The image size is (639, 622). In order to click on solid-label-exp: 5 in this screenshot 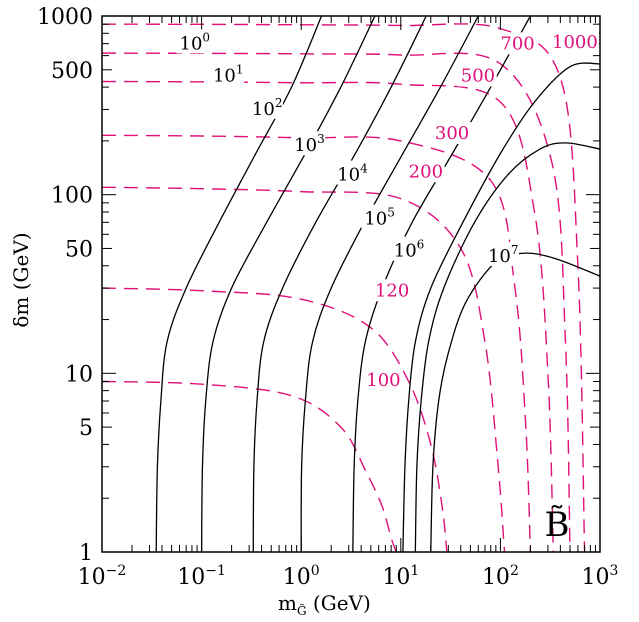, I will do `click(391, 213)`.